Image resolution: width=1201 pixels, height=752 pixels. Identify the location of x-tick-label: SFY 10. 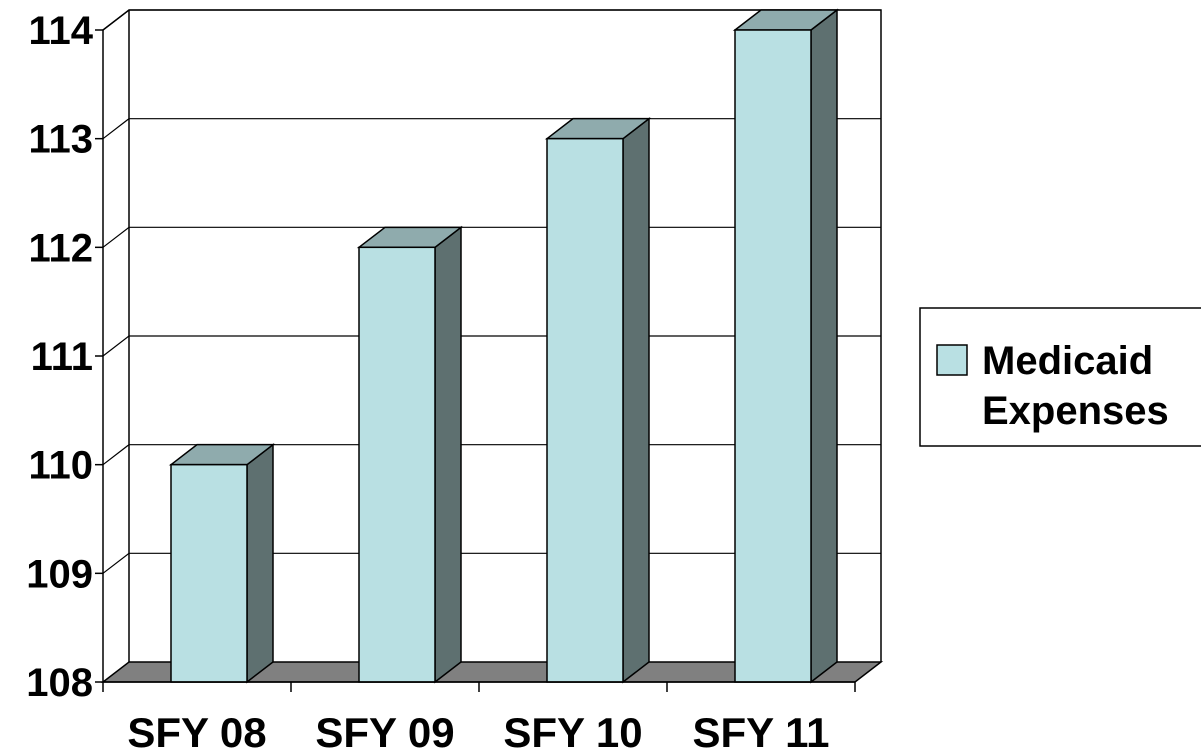
(572, 730).